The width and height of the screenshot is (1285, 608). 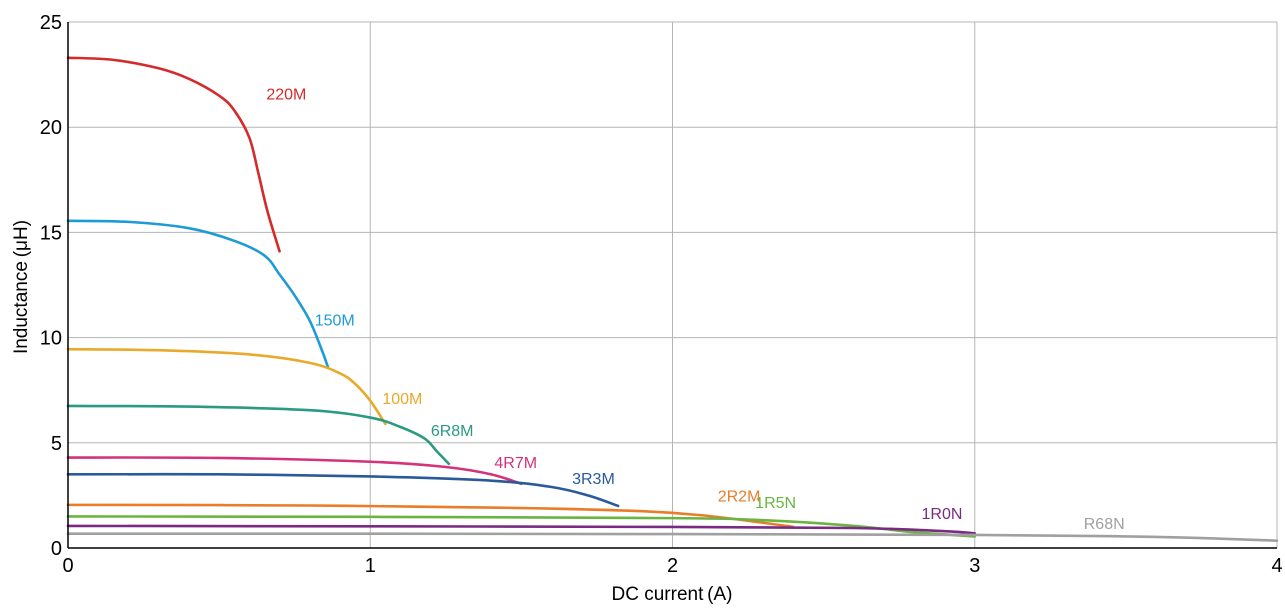 I want to click on series-label-150m: 150M, so click(x=335, y=321).